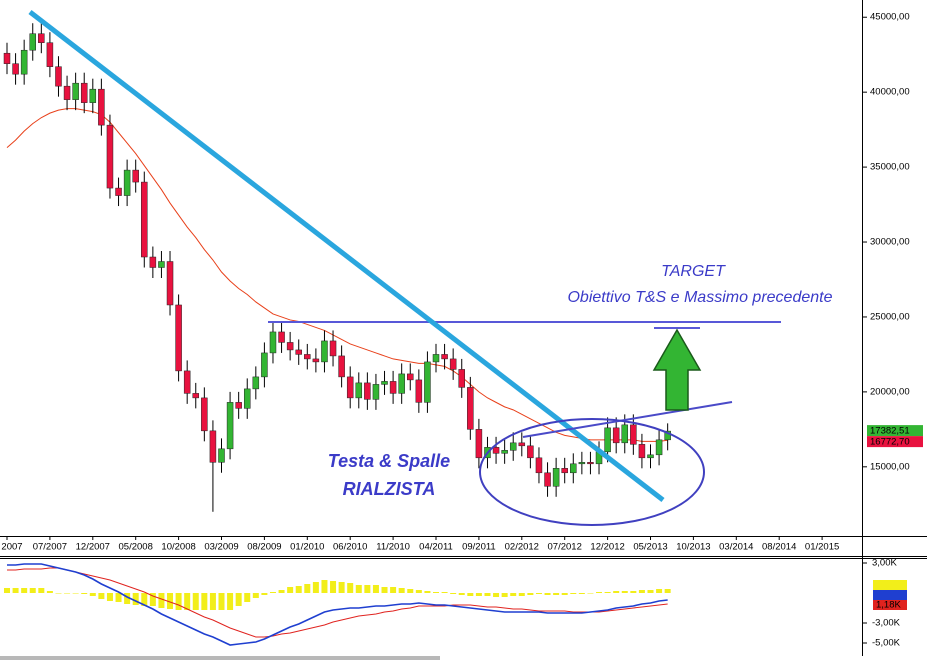 This screenshot has width=927, height=660. Describe the element at coordinates (479, 547) in the screenshot. I see `x-tick-label: 09/2011` at that location.